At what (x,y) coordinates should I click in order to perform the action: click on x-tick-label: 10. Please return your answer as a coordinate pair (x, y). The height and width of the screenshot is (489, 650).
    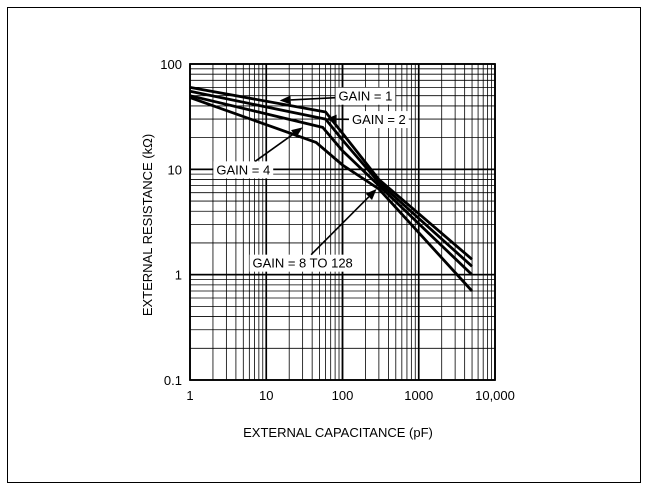
    Looking at the image, I should click on (266, 395).